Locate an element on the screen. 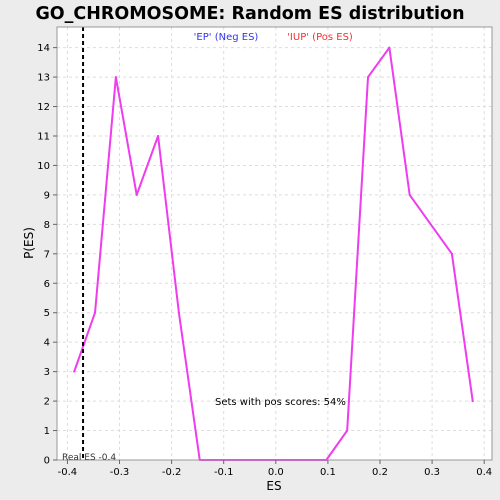 The image size is (500, 500). y-tick-label: 13 is located at coordinates (43, 78).